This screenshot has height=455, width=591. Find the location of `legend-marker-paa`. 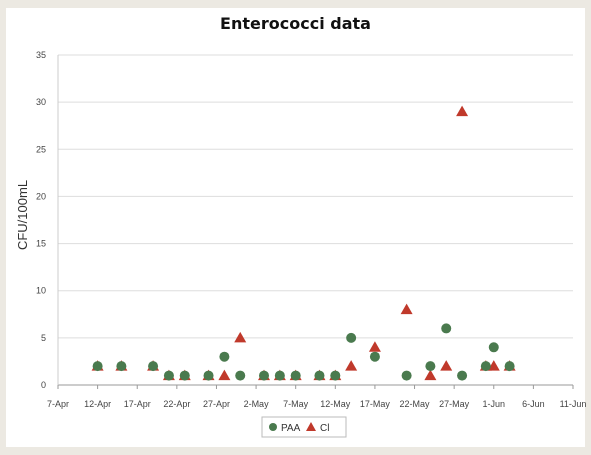

legend-marker-paa is located at coordinates (273, 427).